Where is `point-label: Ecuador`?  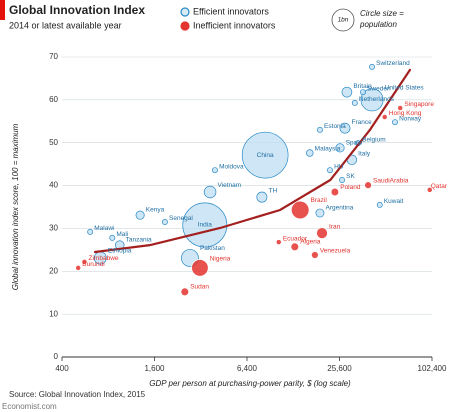 point-label: Ecuador is located at coordinates (295, 238).